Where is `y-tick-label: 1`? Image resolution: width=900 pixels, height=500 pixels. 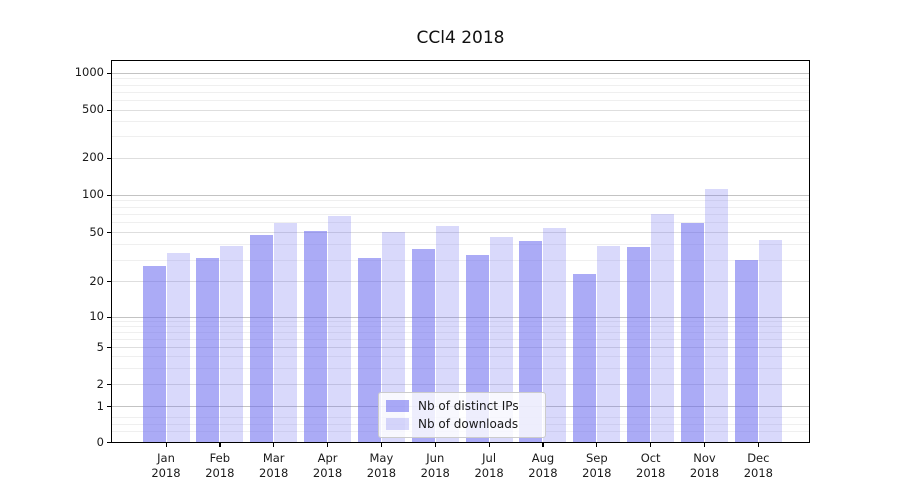 y-tick-label: 1 is located at coordinates (100, 405).